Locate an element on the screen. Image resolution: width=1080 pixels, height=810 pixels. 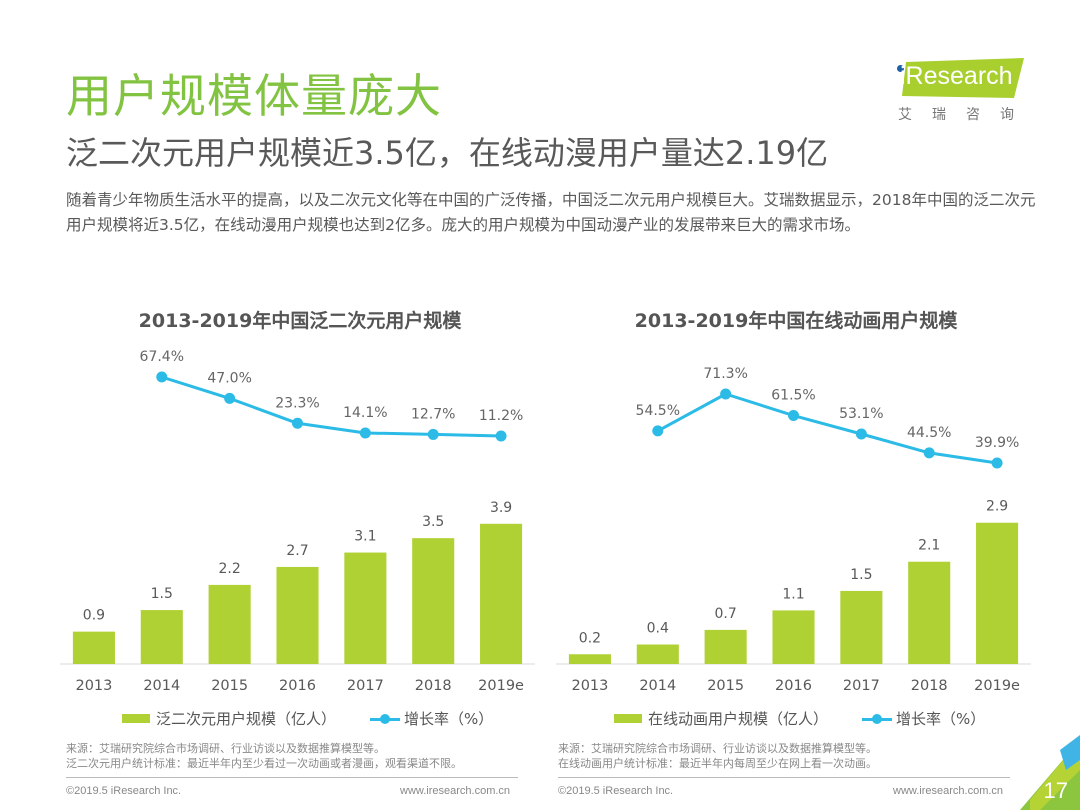
growth-rate-label: 39.9% is located at coordinates (997, 443).